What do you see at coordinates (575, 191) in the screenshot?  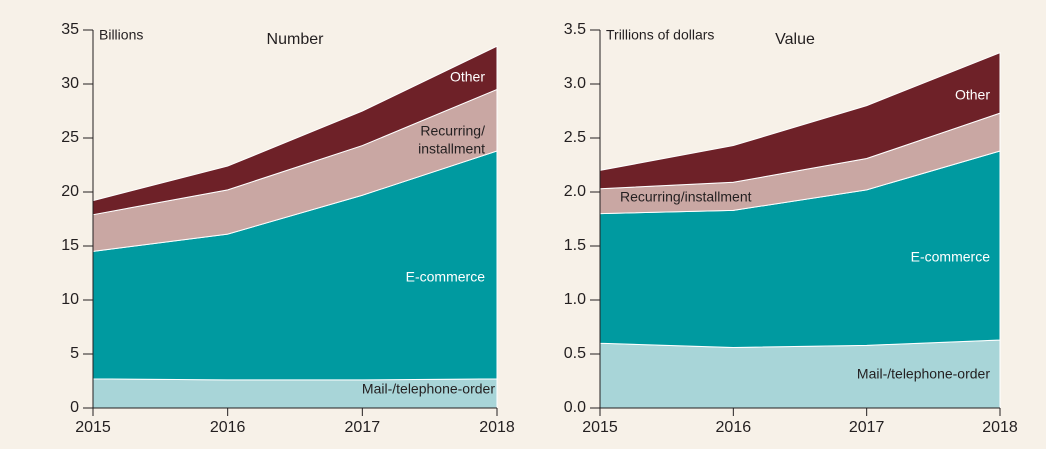 I see `y-tick-label: 2.0` at bounding box center [575, 191].